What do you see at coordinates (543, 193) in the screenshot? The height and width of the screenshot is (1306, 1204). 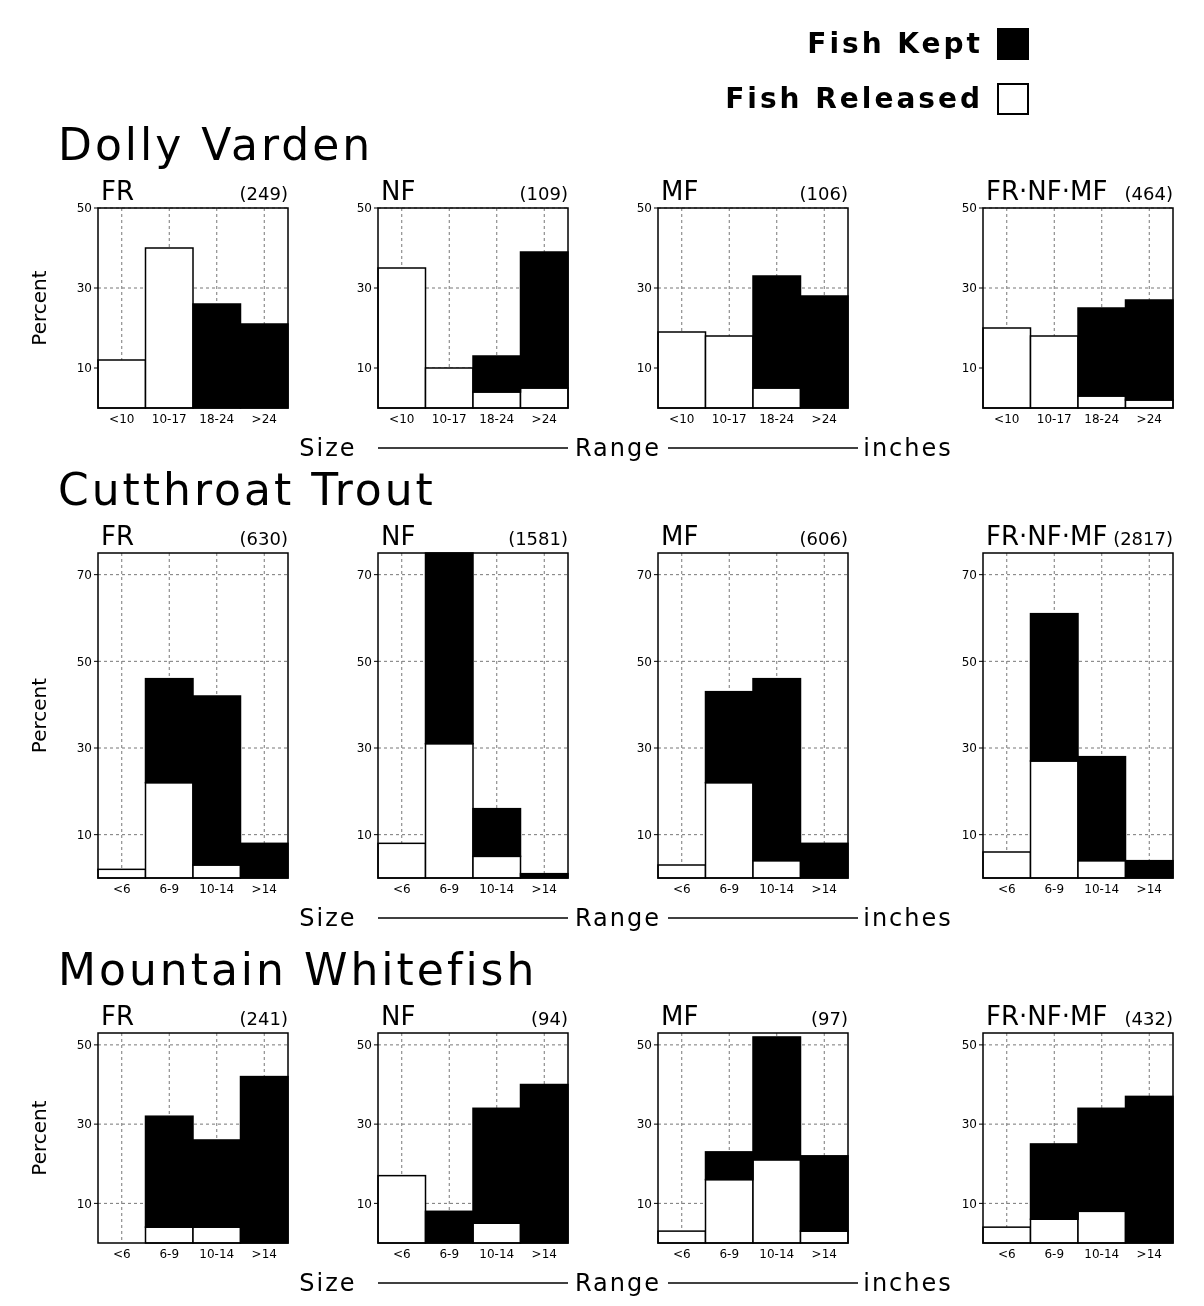 I see `chart-subtitle: (109)` at bounding box center [543, 193].